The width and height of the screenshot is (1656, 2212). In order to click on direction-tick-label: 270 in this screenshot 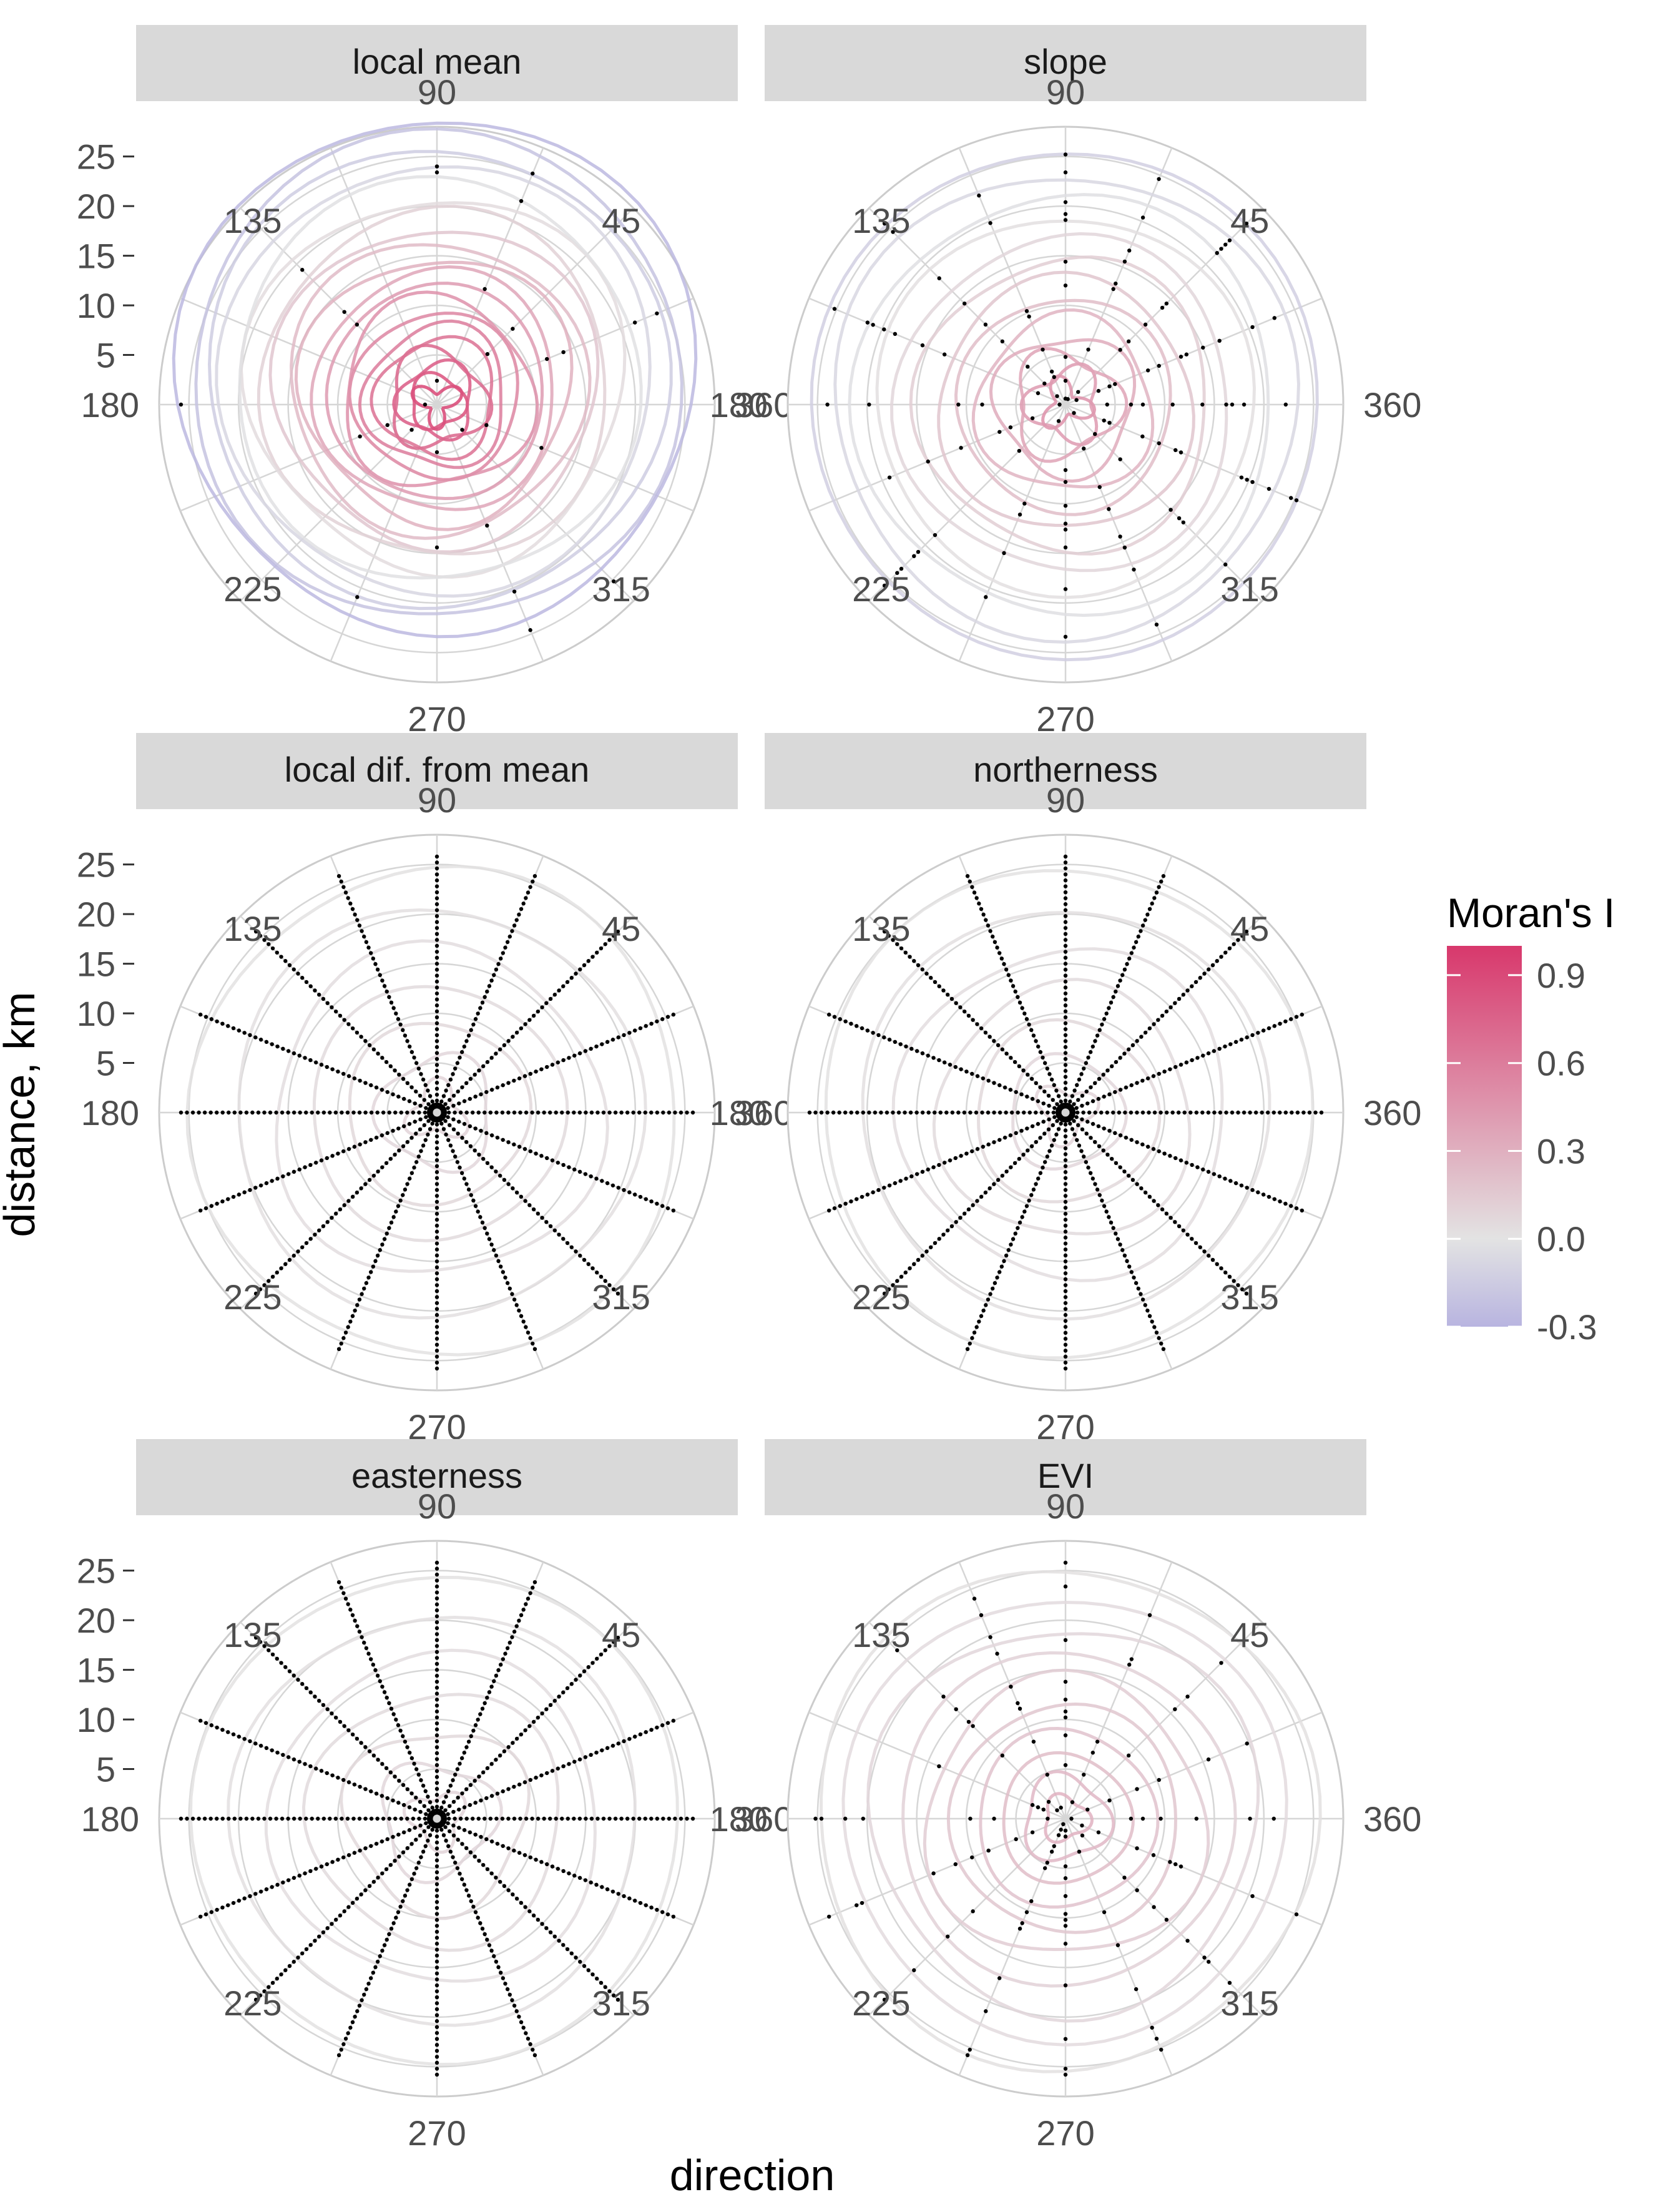, I will do `click(1065, 719)`.